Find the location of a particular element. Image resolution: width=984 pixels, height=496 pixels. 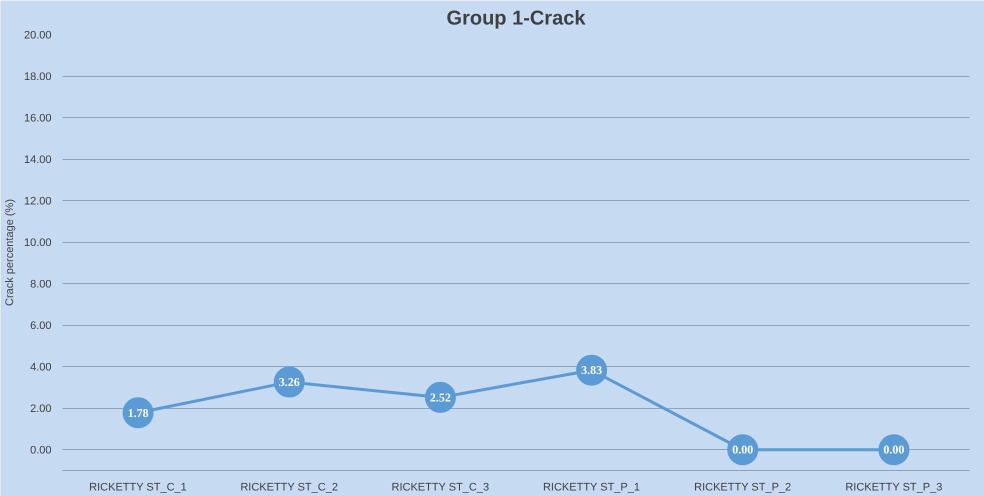

x-tick-label: RICKETTY ST_P_2 is located at coordinates (743, 488).